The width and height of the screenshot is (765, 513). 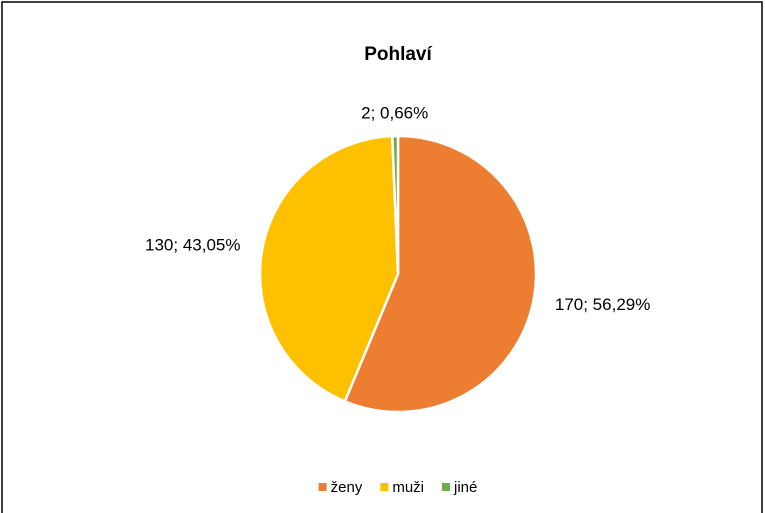 What do you see at coordinates (398, 54) in the screenshot?
I see `chart-title: Pohlaví` at bounding box center [398, 54].